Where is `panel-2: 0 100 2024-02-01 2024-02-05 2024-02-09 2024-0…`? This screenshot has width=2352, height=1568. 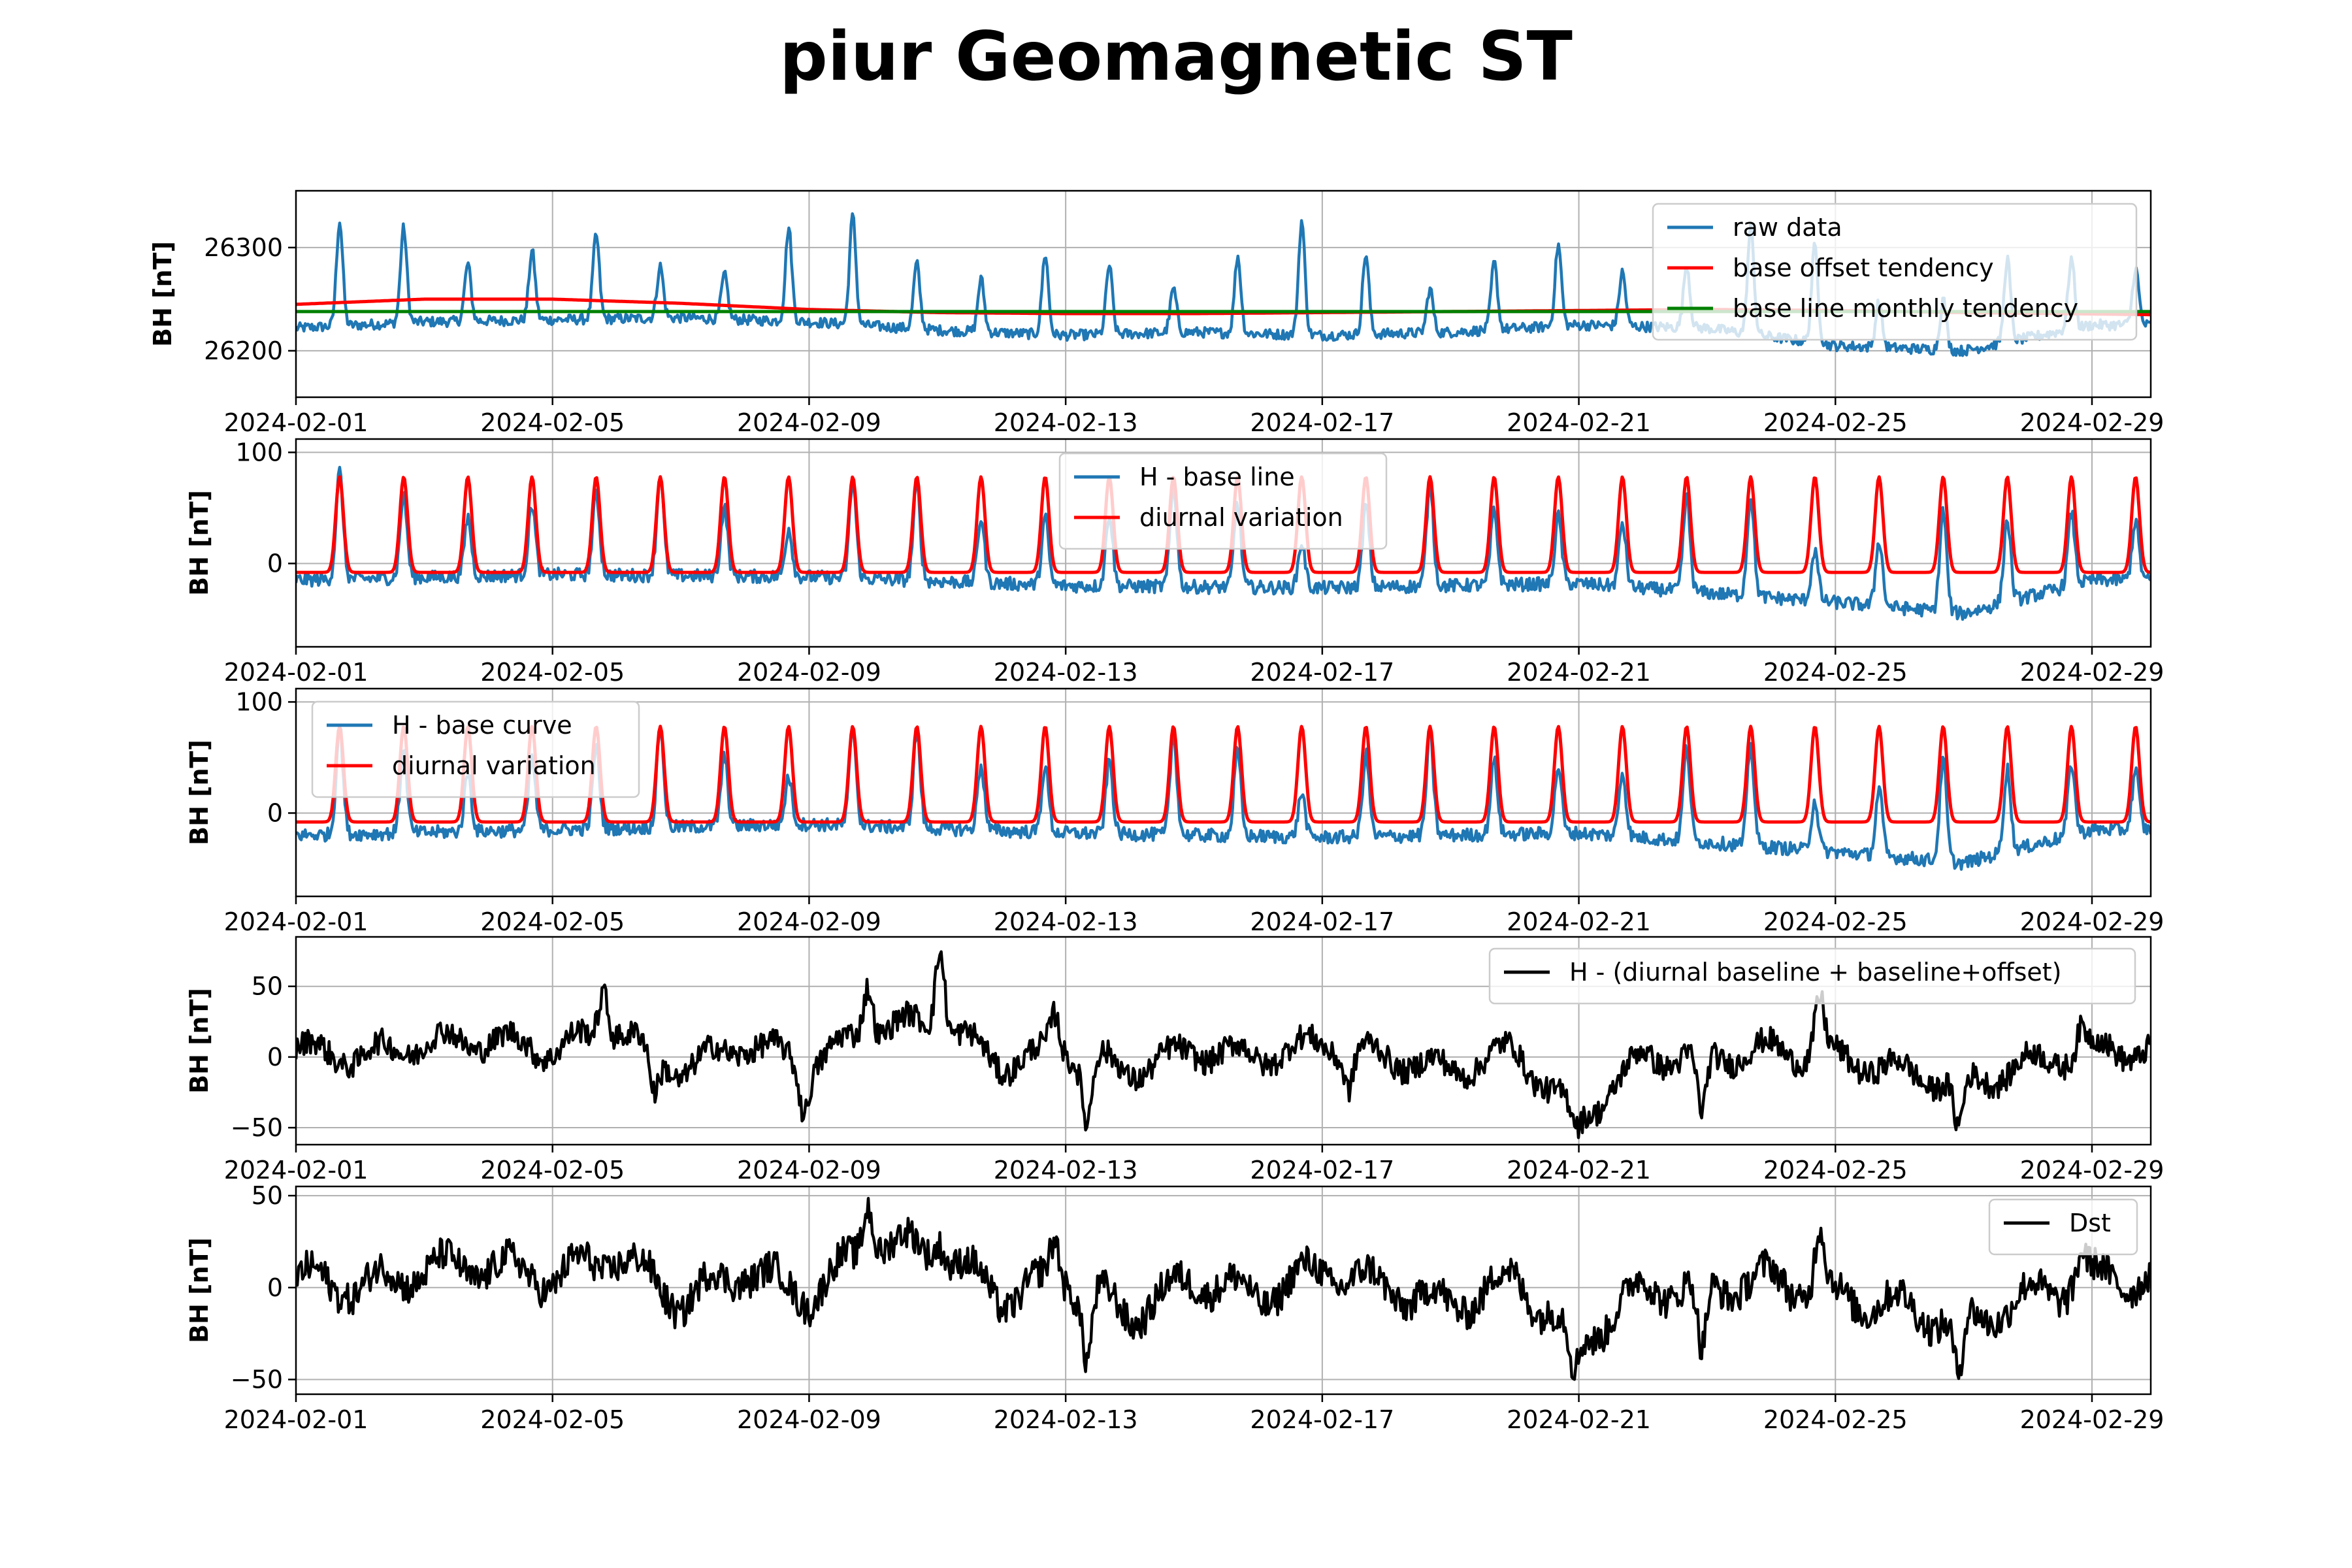 panel-2: 0 100 2024-02-01 2024-02-05 2024-02-09 2024-0… is located at coordinates (1174, 562).